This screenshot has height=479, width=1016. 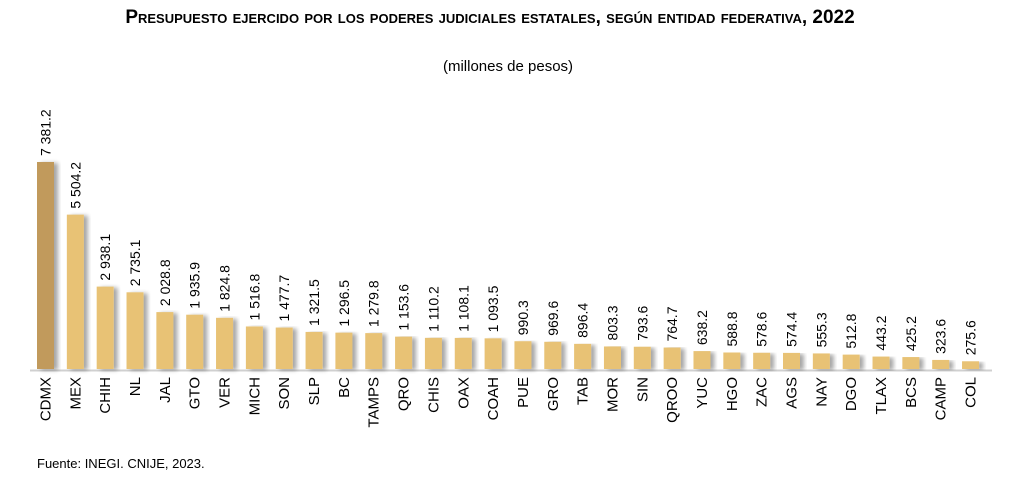 I want to click on x-tick-label: AGS, so click(x=792, y=393).